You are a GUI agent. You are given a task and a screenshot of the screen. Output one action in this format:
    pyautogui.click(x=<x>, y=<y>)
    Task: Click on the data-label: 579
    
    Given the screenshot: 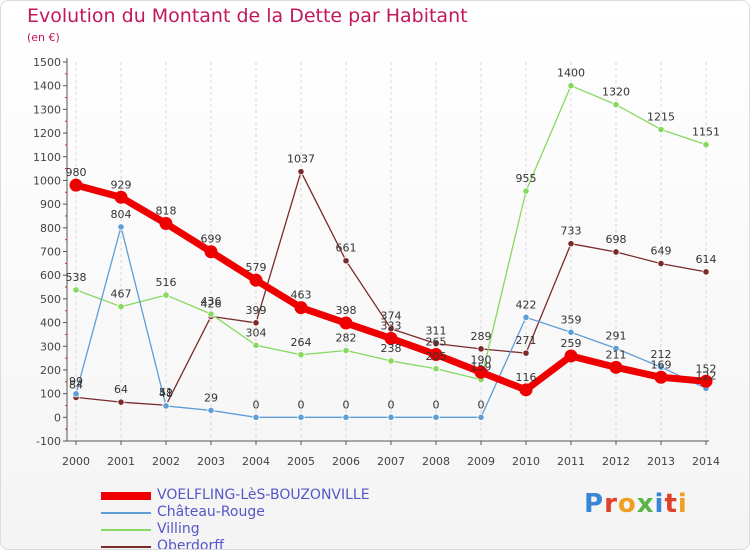 What is the action you would take?
    pyautogui.click(x=256, y=267)
    